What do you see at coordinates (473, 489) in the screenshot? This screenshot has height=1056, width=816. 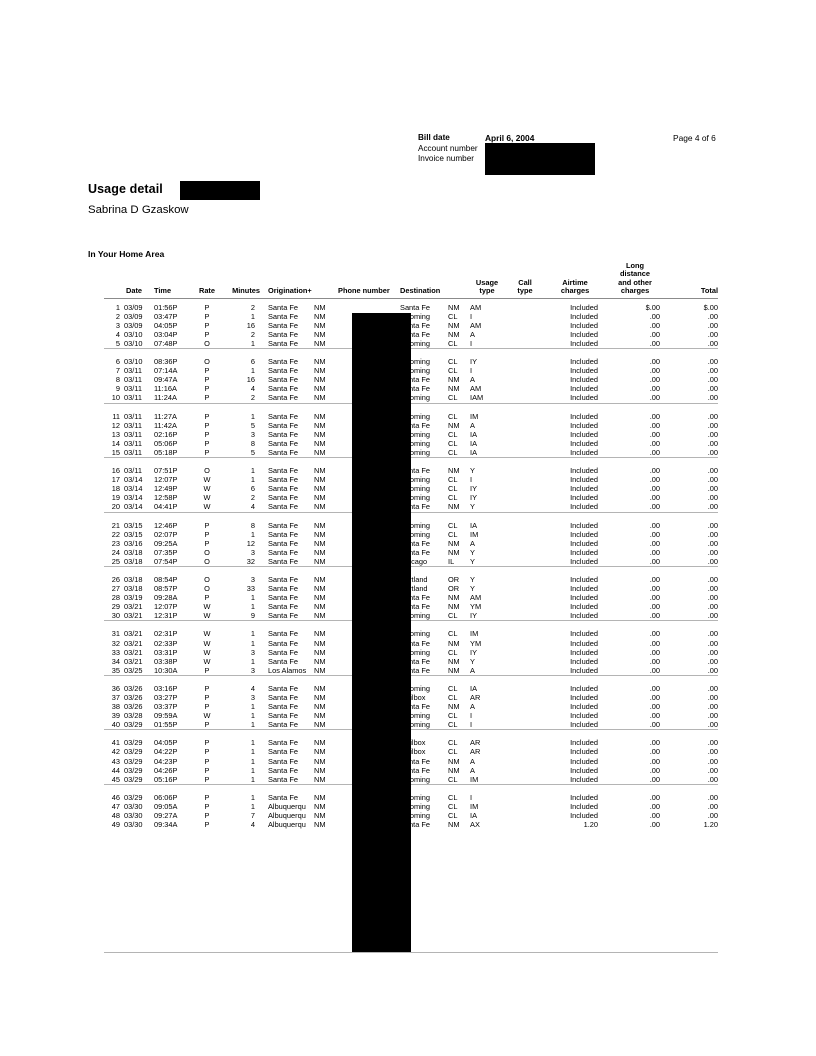 I see `cell-usage-type: IY` at bounding box center [473, 489].